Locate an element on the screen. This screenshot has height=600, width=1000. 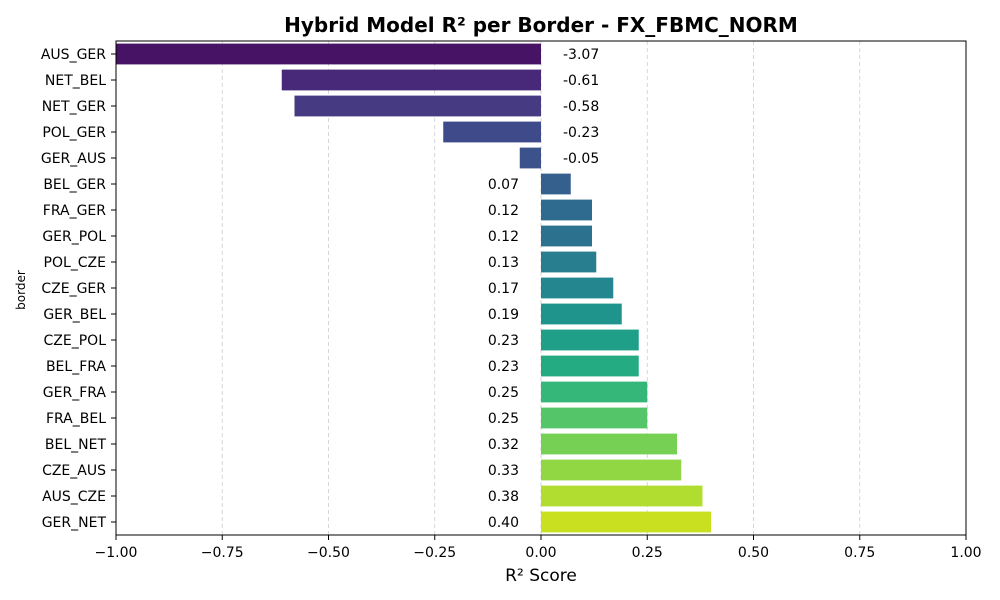
y-axis-label: border is located at coordinates (21, 290).